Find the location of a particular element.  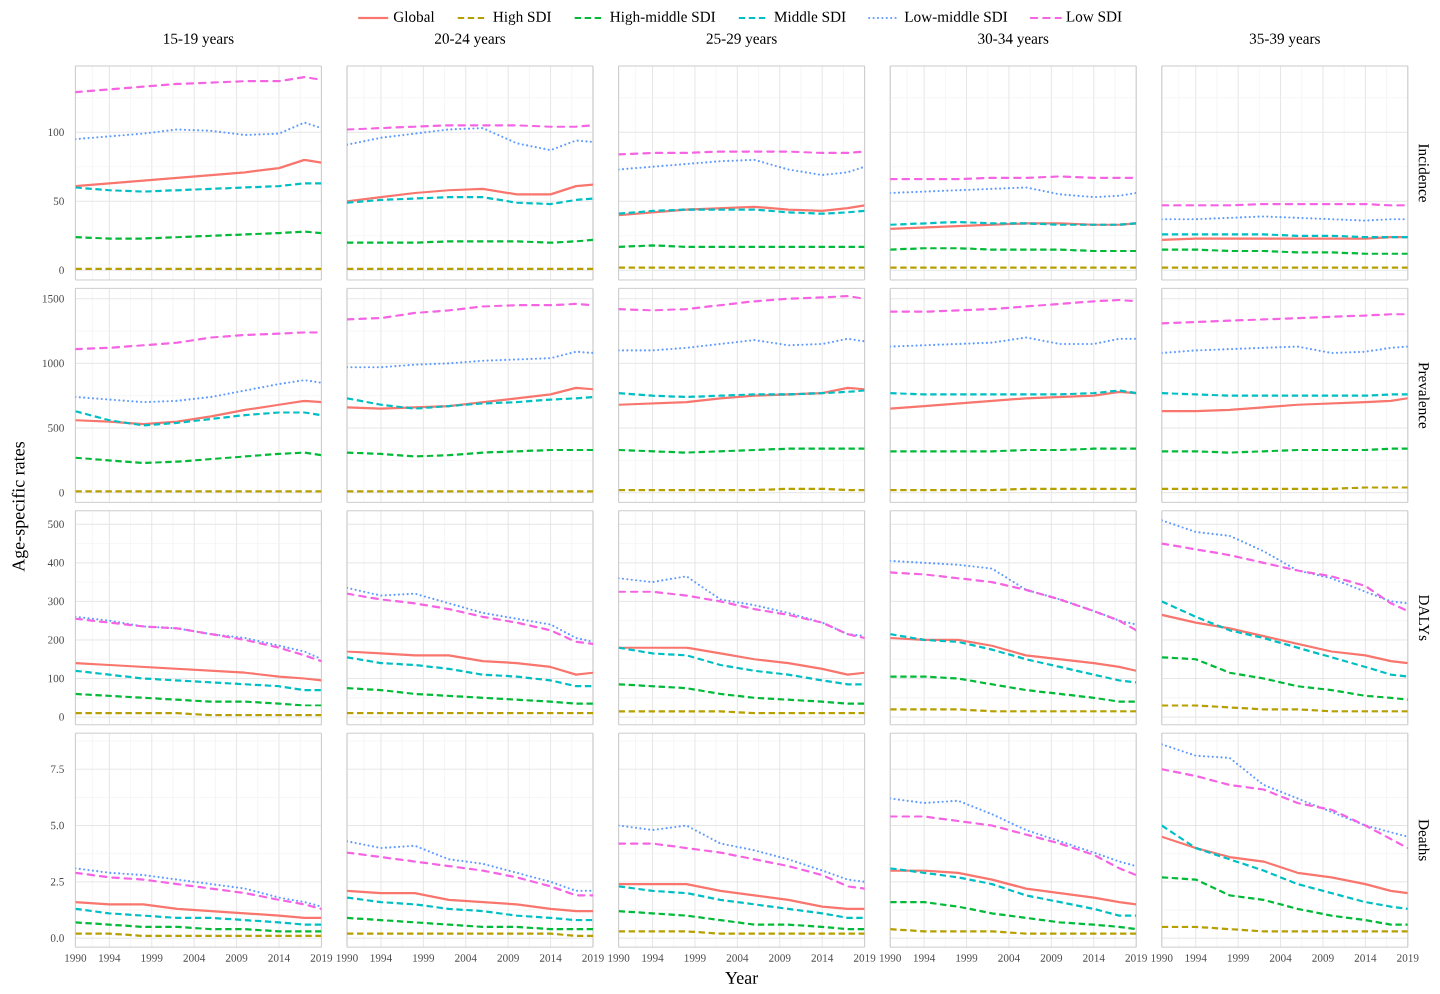

x-axis-title: Year is located at coordinates (742, 977).